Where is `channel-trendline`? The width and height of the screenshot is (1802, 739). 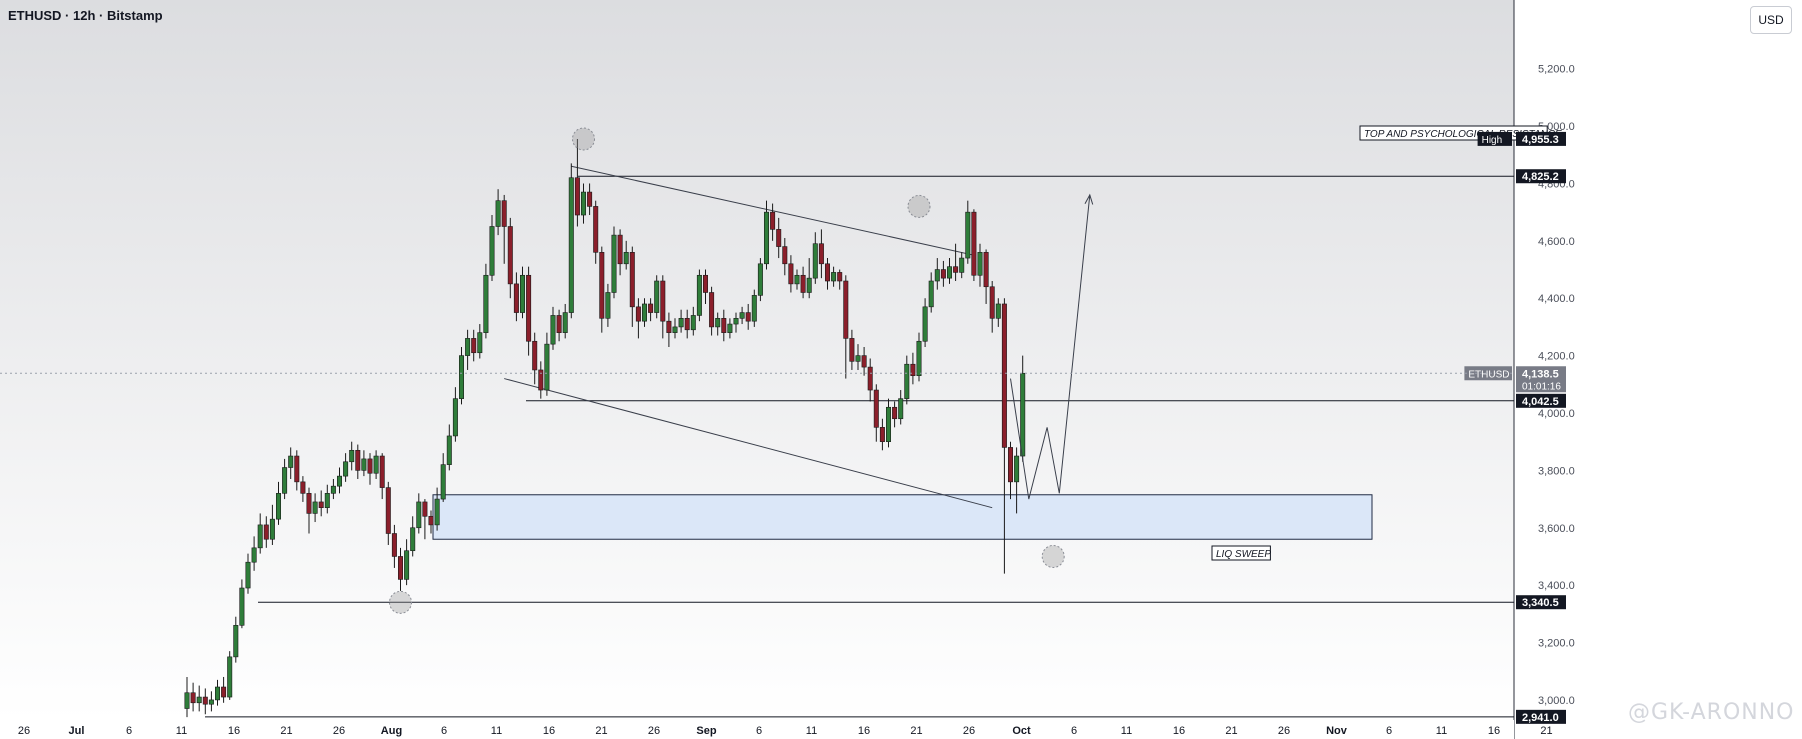
channel-trendline is located at coordinates (748, 443).